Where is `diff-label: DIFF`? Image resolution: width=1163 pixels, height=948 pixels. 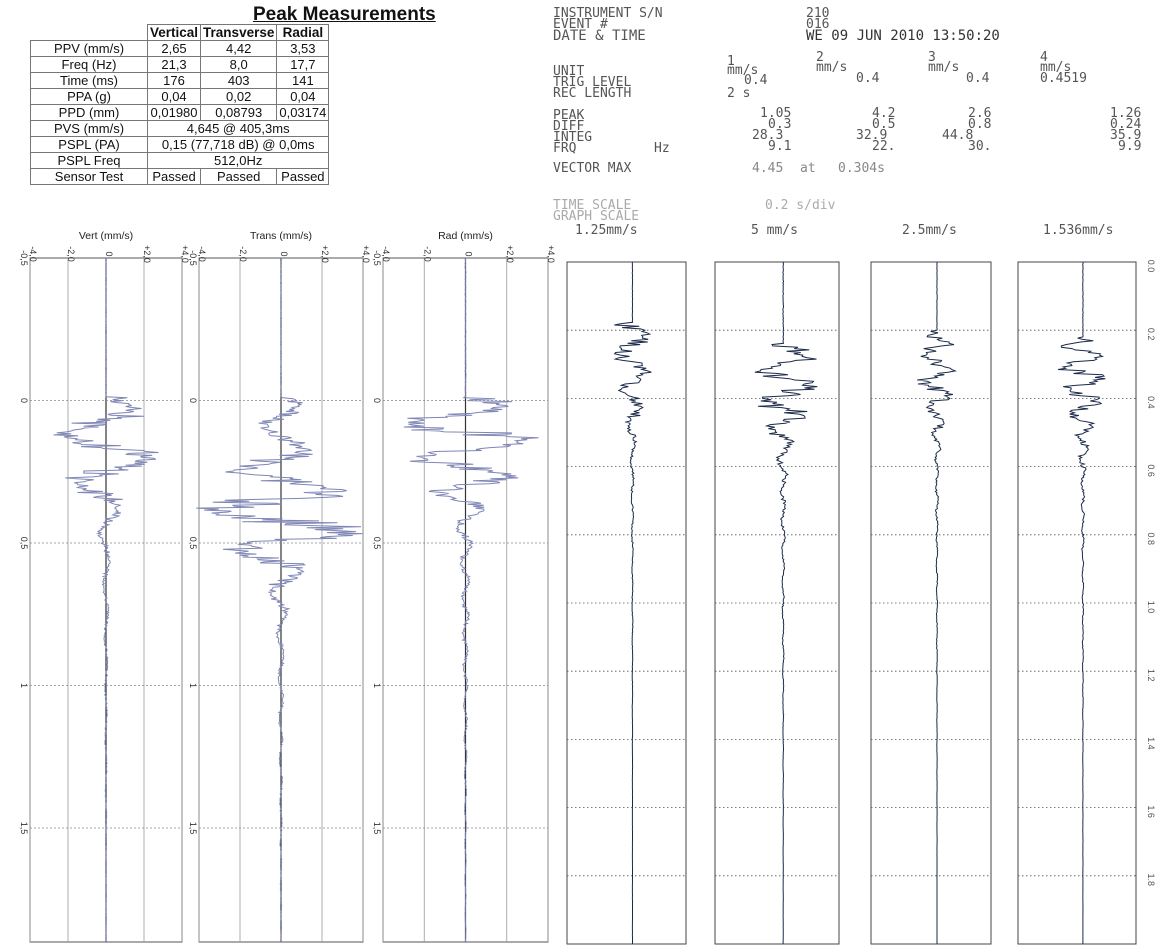 diff-label: DIFF is located at coordinates (569, 126).